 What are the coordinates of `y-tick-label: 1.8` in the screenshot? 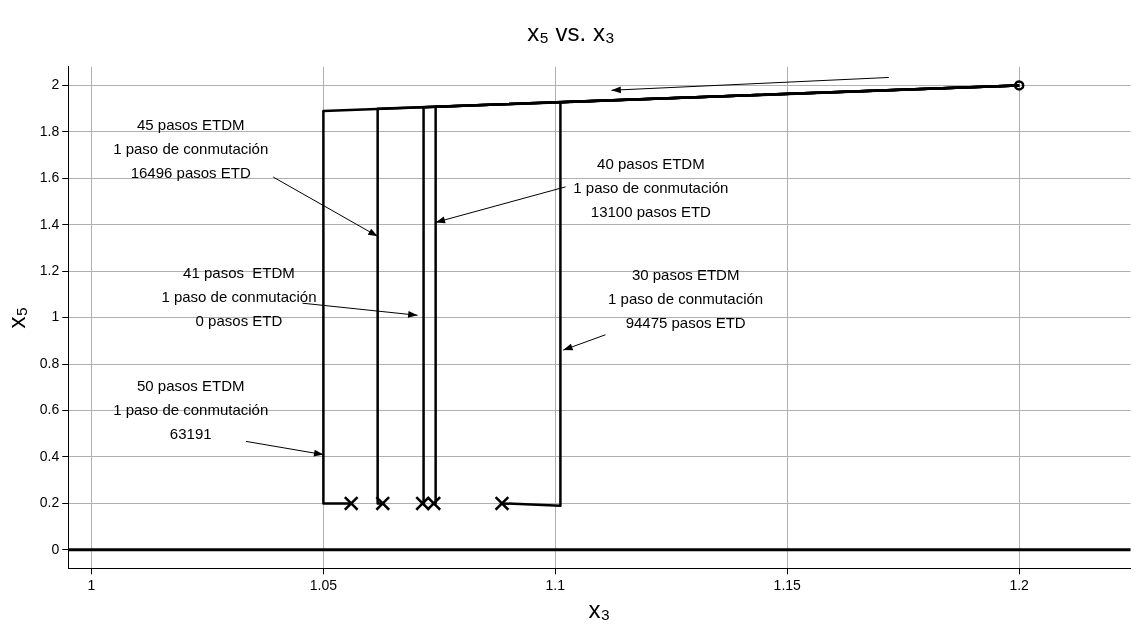 It's located at (49, 130).